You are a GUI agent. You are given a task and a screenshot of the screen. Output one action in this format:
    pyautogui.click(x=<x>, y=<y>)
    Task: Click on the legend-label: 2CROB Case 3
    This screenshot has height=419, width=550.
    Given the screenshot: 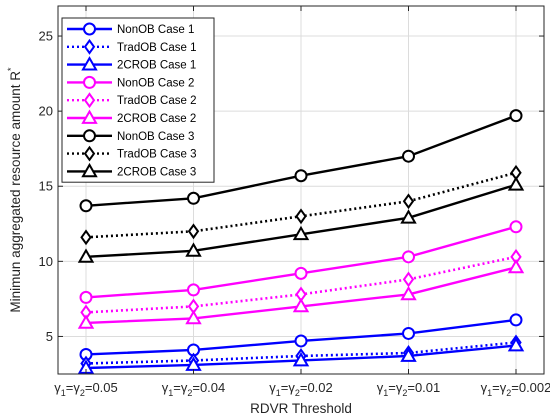 What is the action you would take?
    pyautogui.click(x=156, y=172)
    